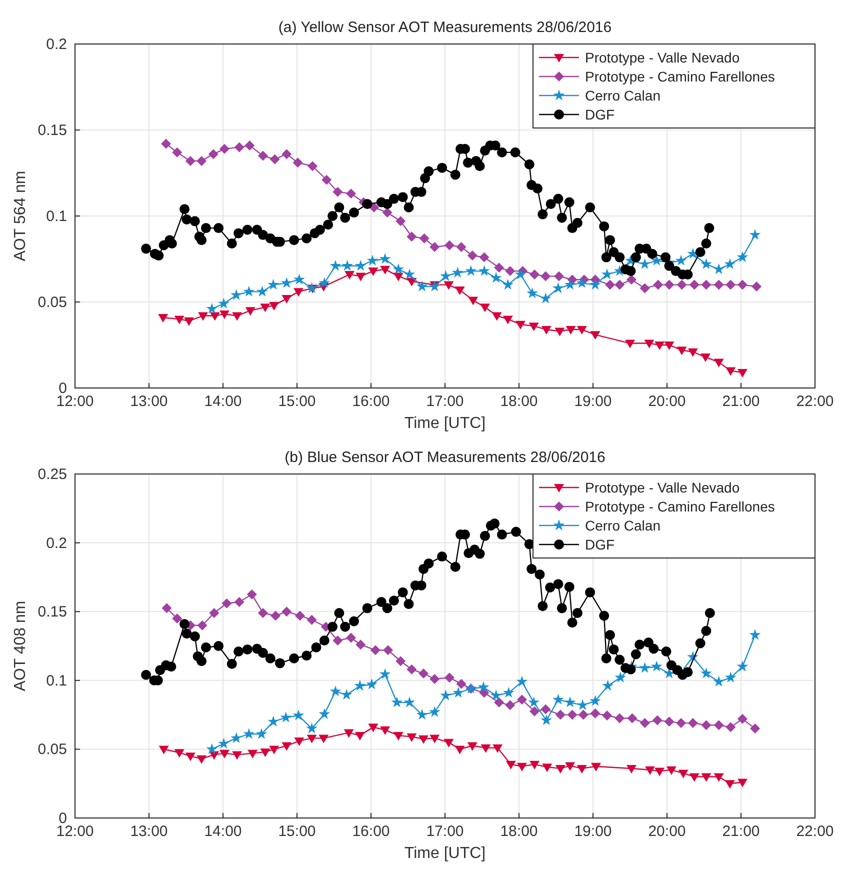 The width and height of the screenshot is (849, 876). Describe the element at coordinates (445, 853) in the screenshot. I see `x-axis-title: Time [UTC]` at that location.